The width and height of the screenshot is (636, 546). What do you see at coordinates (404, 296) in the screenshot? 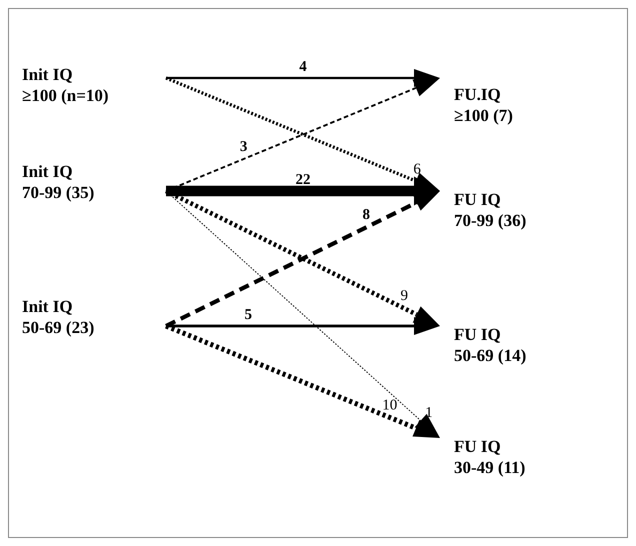
I see `data-label: 9` at bounding box center [404, 296].